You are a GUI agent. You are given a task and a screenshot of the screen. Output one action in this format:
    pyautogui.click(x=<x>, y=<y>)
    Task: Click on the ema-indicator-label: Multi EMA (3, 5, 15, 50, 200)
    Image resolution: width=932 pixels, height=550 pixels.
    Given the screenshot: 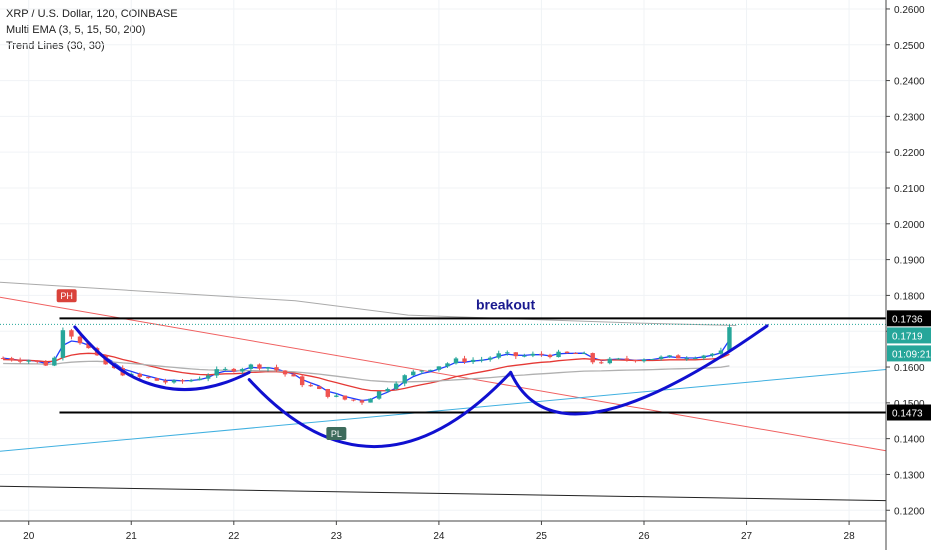 What is the action you would take?
    pyautogui.click(x=76, y=30)
    